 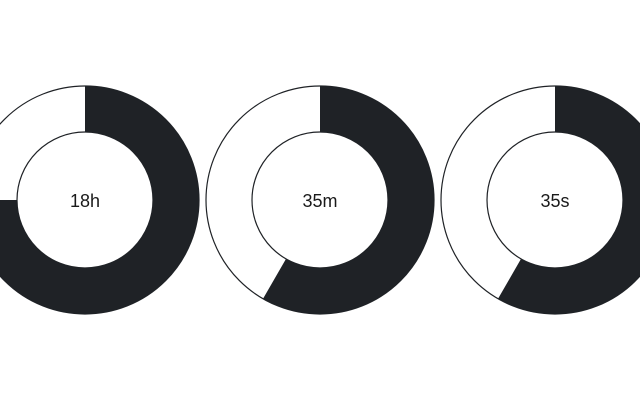 I want to click on ring-minutes-label: 35m, so click(x=319, y=201).